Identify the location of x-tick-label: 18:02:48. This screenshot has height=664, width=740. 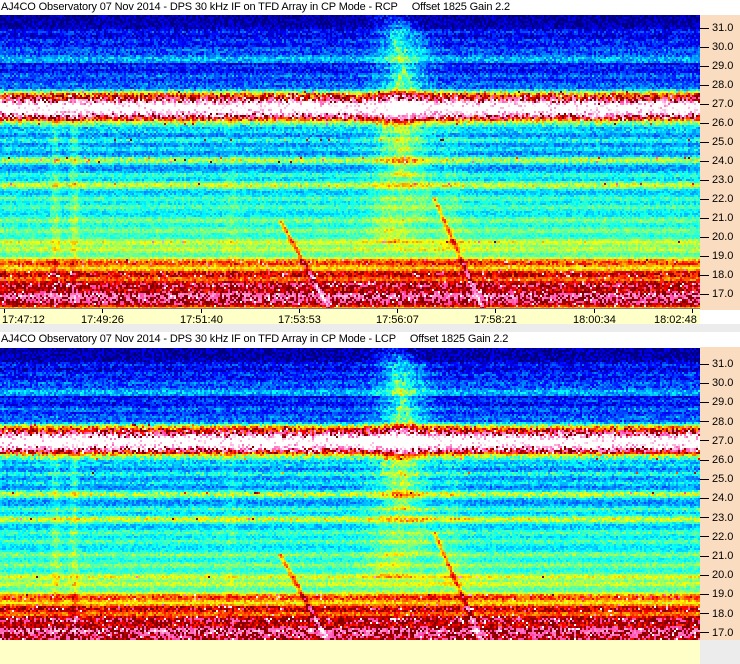
(675, 320).